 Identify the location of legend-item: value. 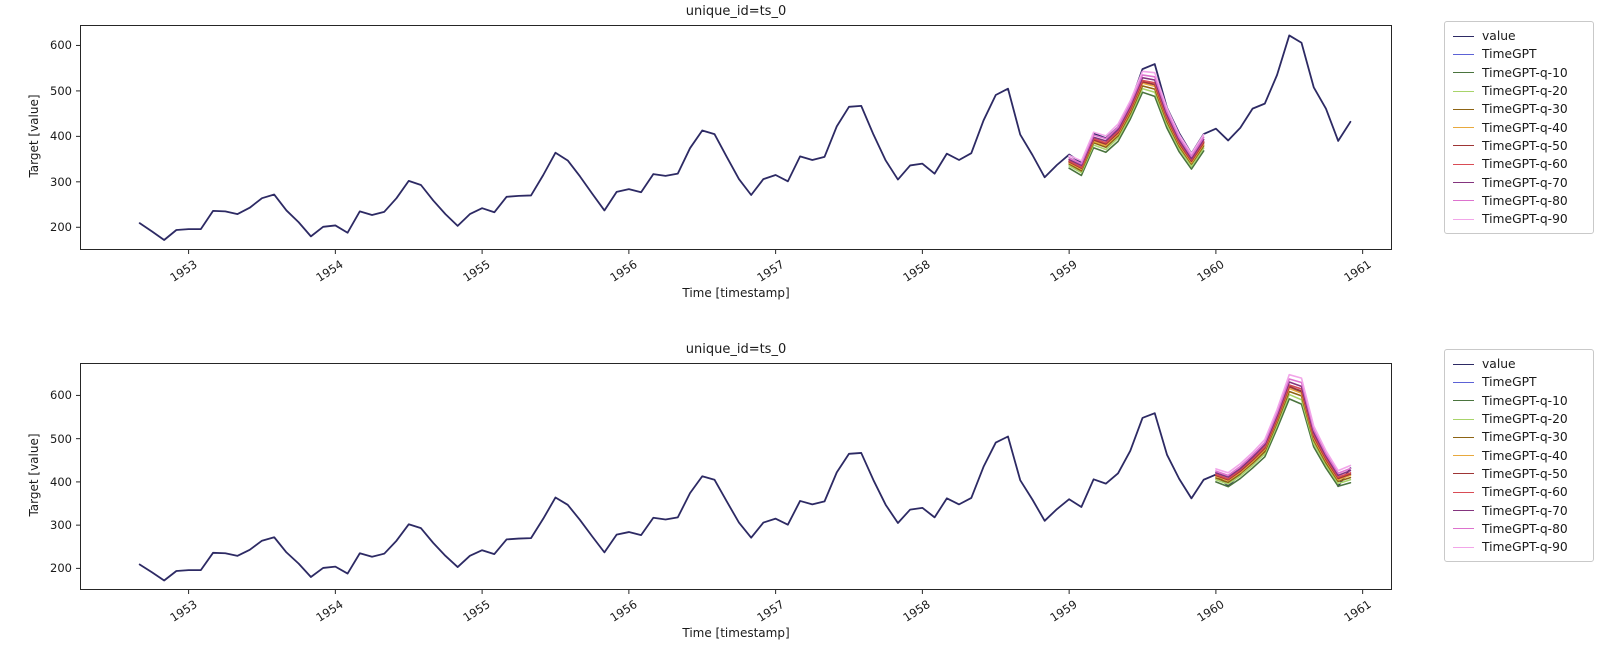
(1519, 364).